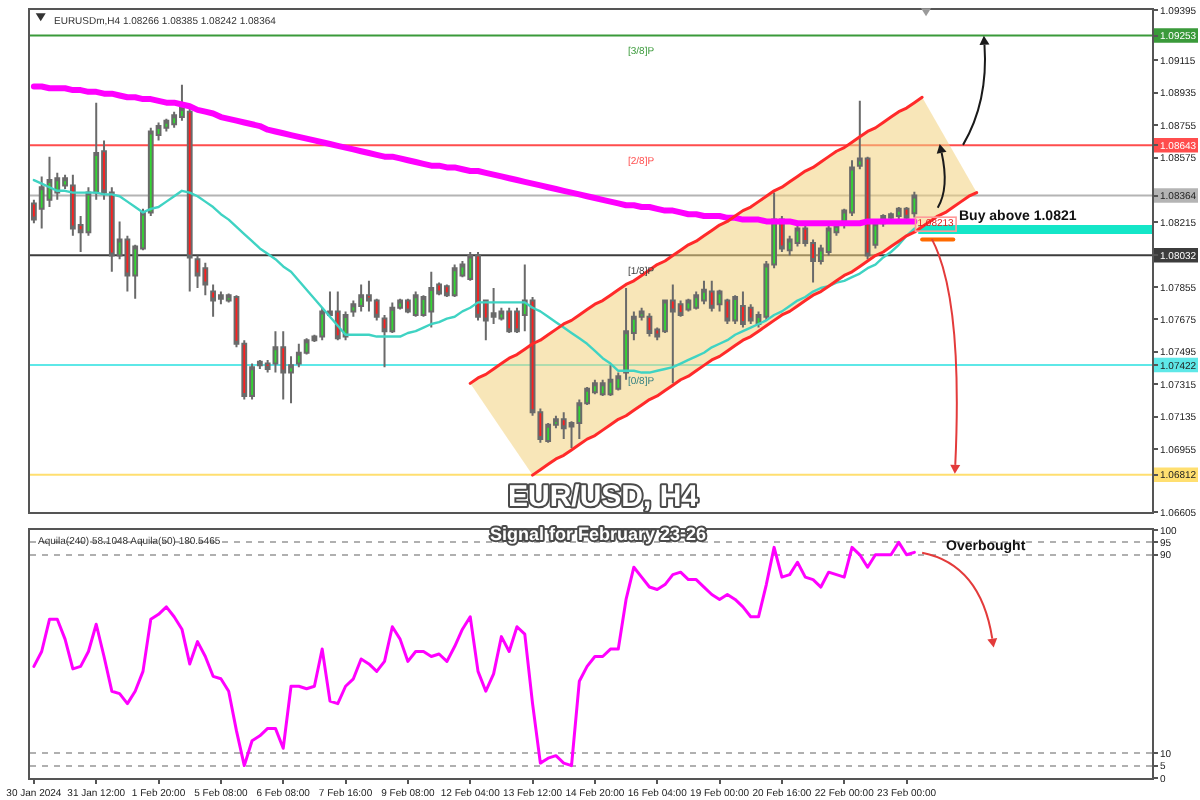 Image resolution: width=1200 pixels, height=800 pixels. I want to click on text: Signal for February 23-26, so click(598, 534).